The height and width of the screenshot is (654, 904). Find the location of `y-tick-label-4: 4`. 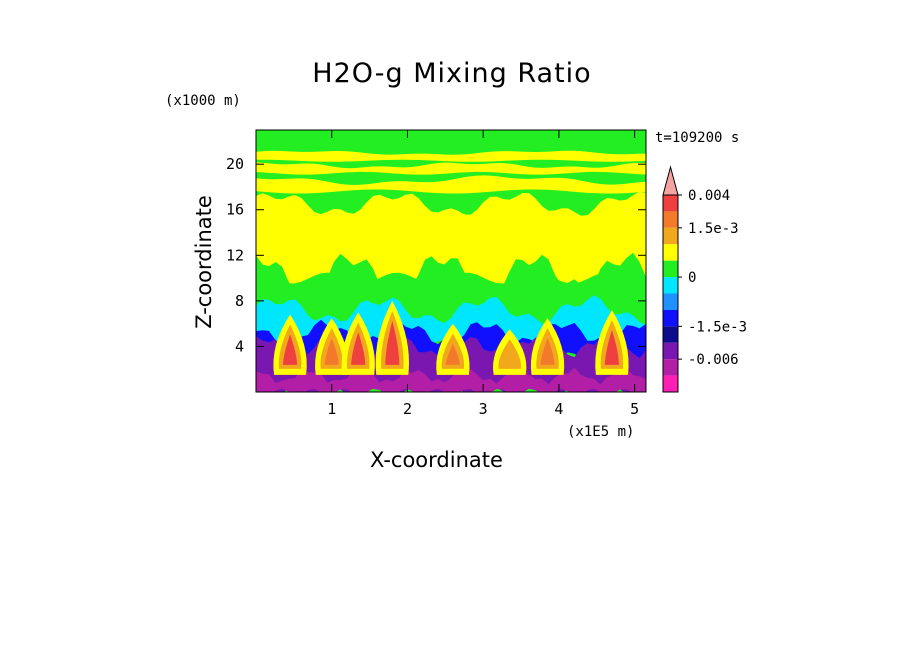

y-tick-label-4: 4 is located at coordinates (239, 346).